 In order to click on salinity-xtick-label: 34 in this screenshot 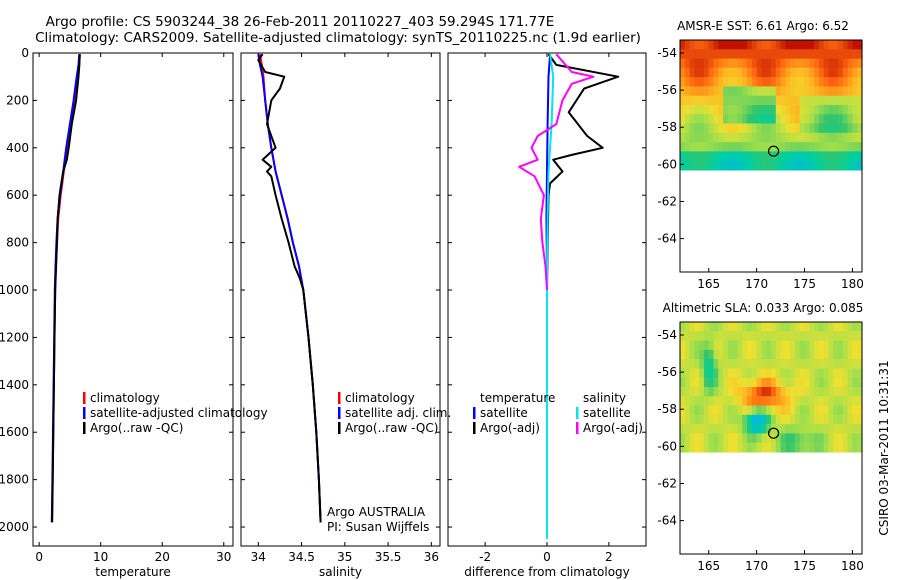, I will do `click(258, 557)`.